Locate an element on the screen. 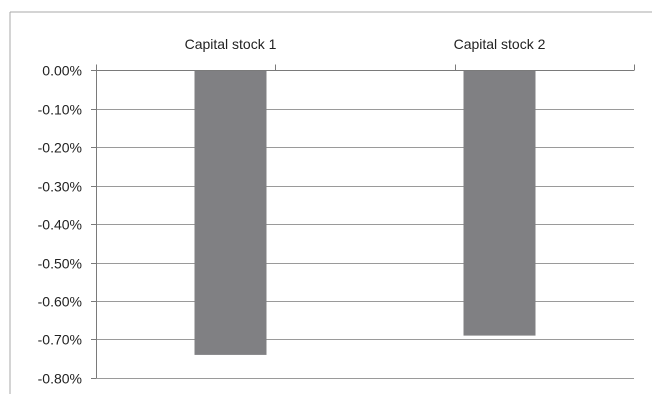 This screenshot has width=652, height=394. y-tick-label: -0.70% is located at coordinates (60, 340).